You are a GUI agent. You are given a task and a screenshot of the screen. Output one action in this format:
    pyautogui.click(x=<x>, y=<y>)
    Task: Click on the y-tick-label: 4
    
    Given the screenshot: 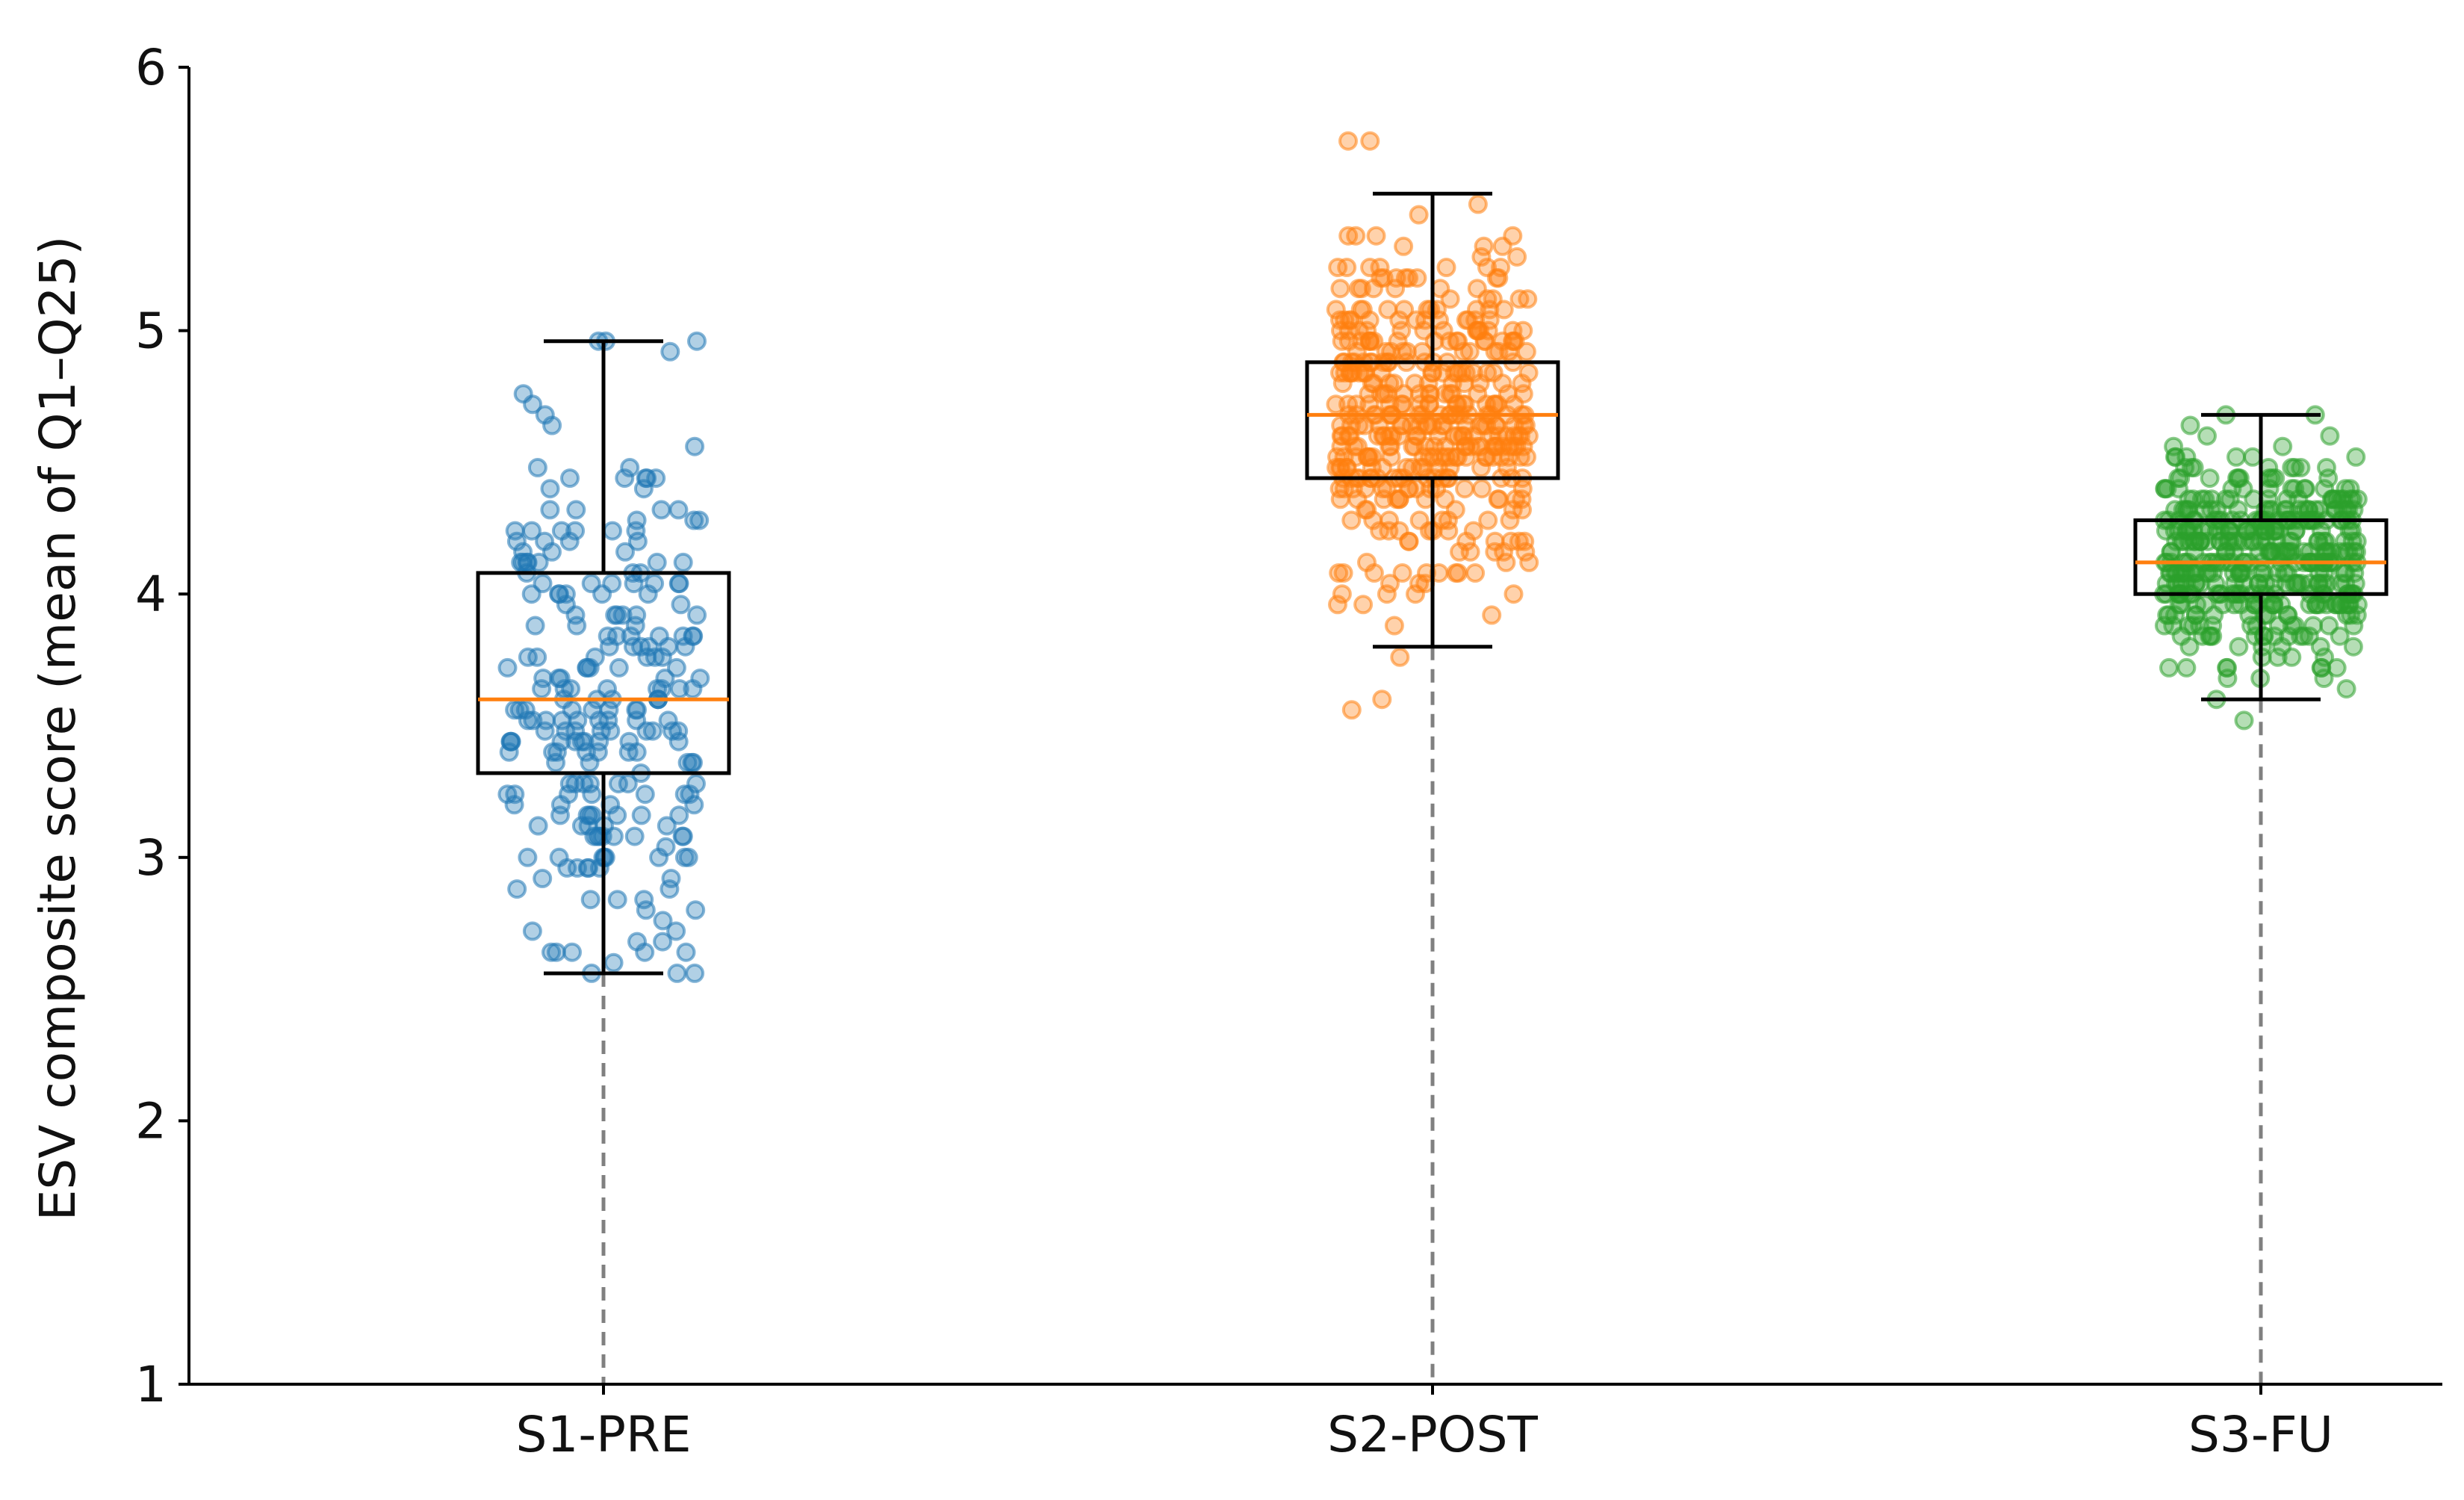 What is the action you would take?
    pyautogui.click(x=151, y=594)
    